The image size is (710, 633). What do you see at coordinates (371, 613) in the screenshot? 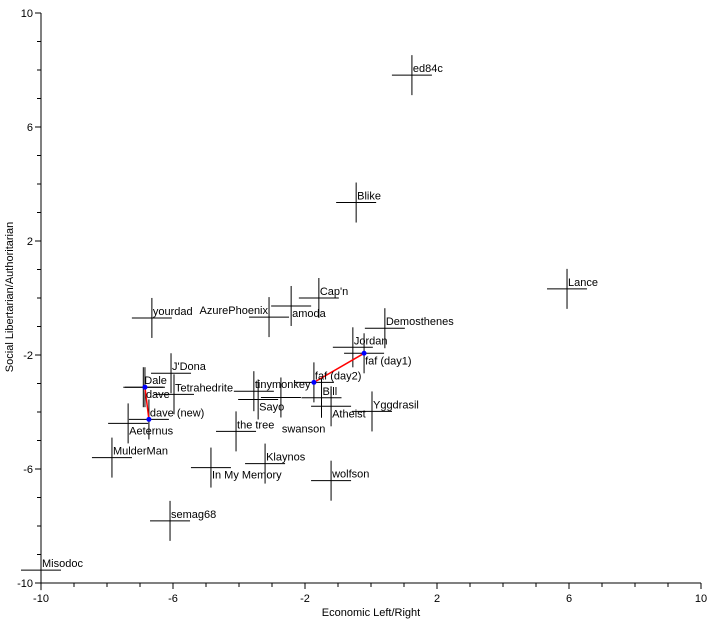
I see `x-axis-label: Economic Left/Right` at bounding box center [371, 613].